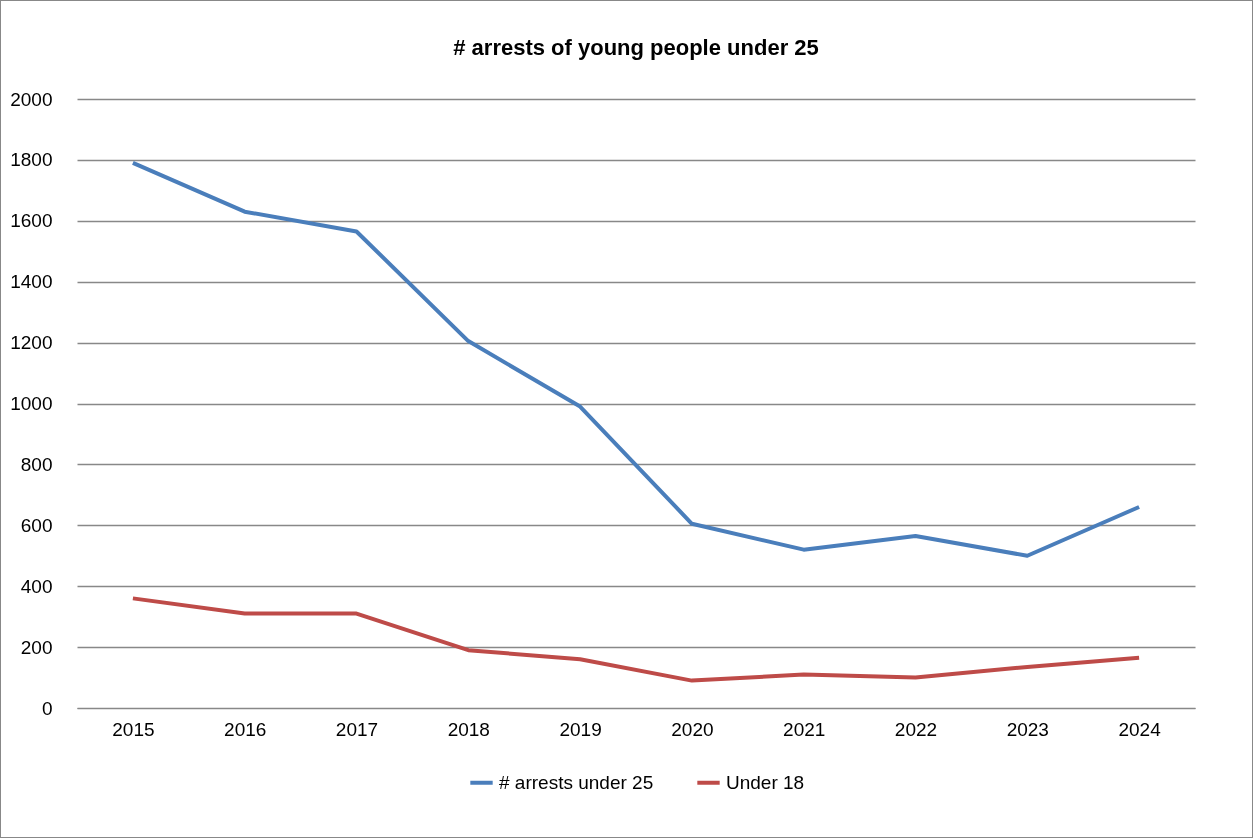  What do you see at coordinates (636, 639) in the screenshot?
I see `line-series` at bounding box center [636, 639].